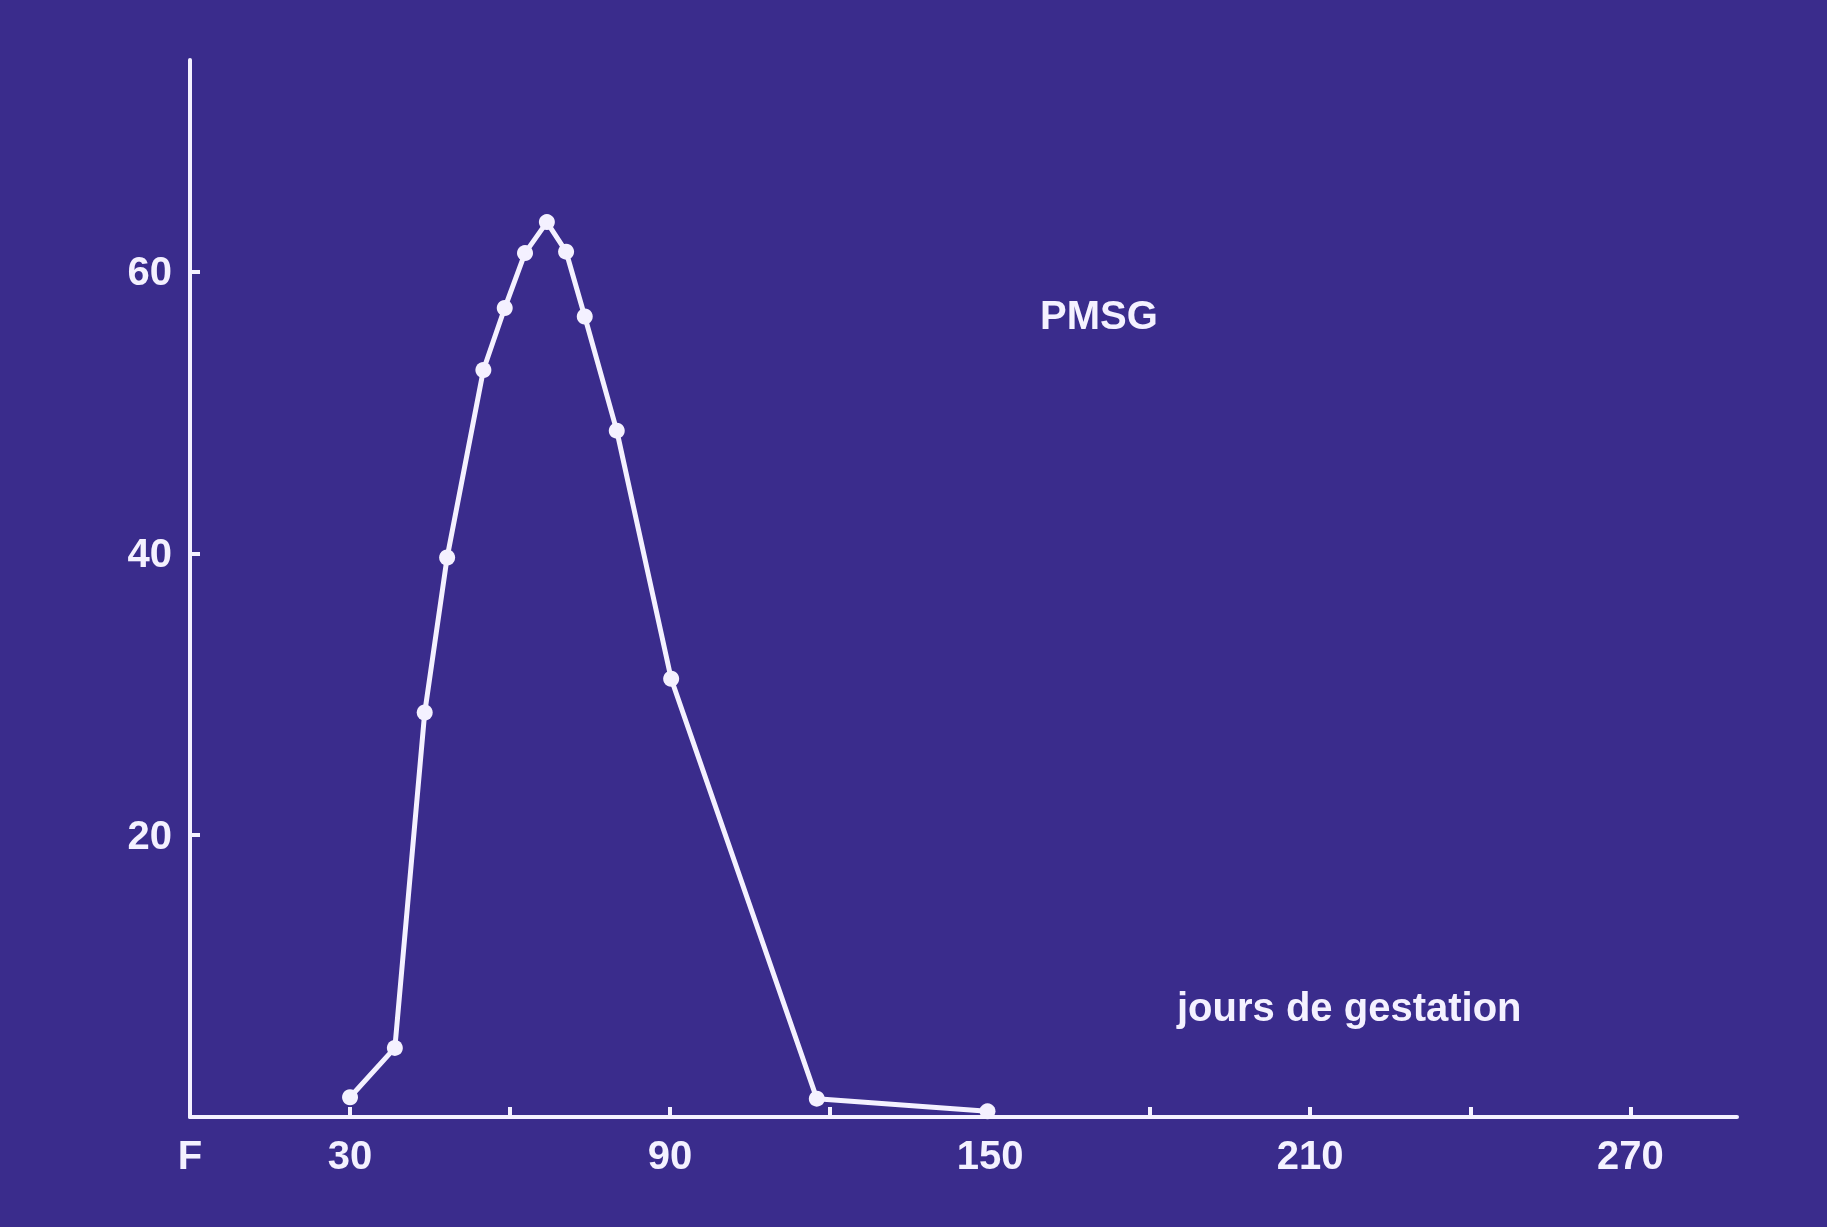 The image size is (1827, 1227). I want to click on x-tick-label: F, so click(190, 1155).